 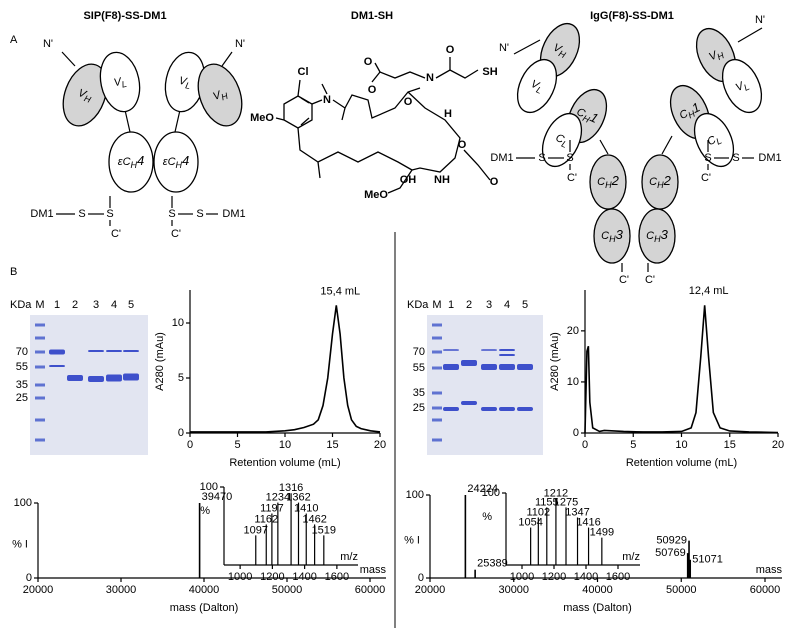 What do you see at coordinates (573, 331) in the screenshot?
I see `y-tick-label: 20` at bounding box center [573, 331].